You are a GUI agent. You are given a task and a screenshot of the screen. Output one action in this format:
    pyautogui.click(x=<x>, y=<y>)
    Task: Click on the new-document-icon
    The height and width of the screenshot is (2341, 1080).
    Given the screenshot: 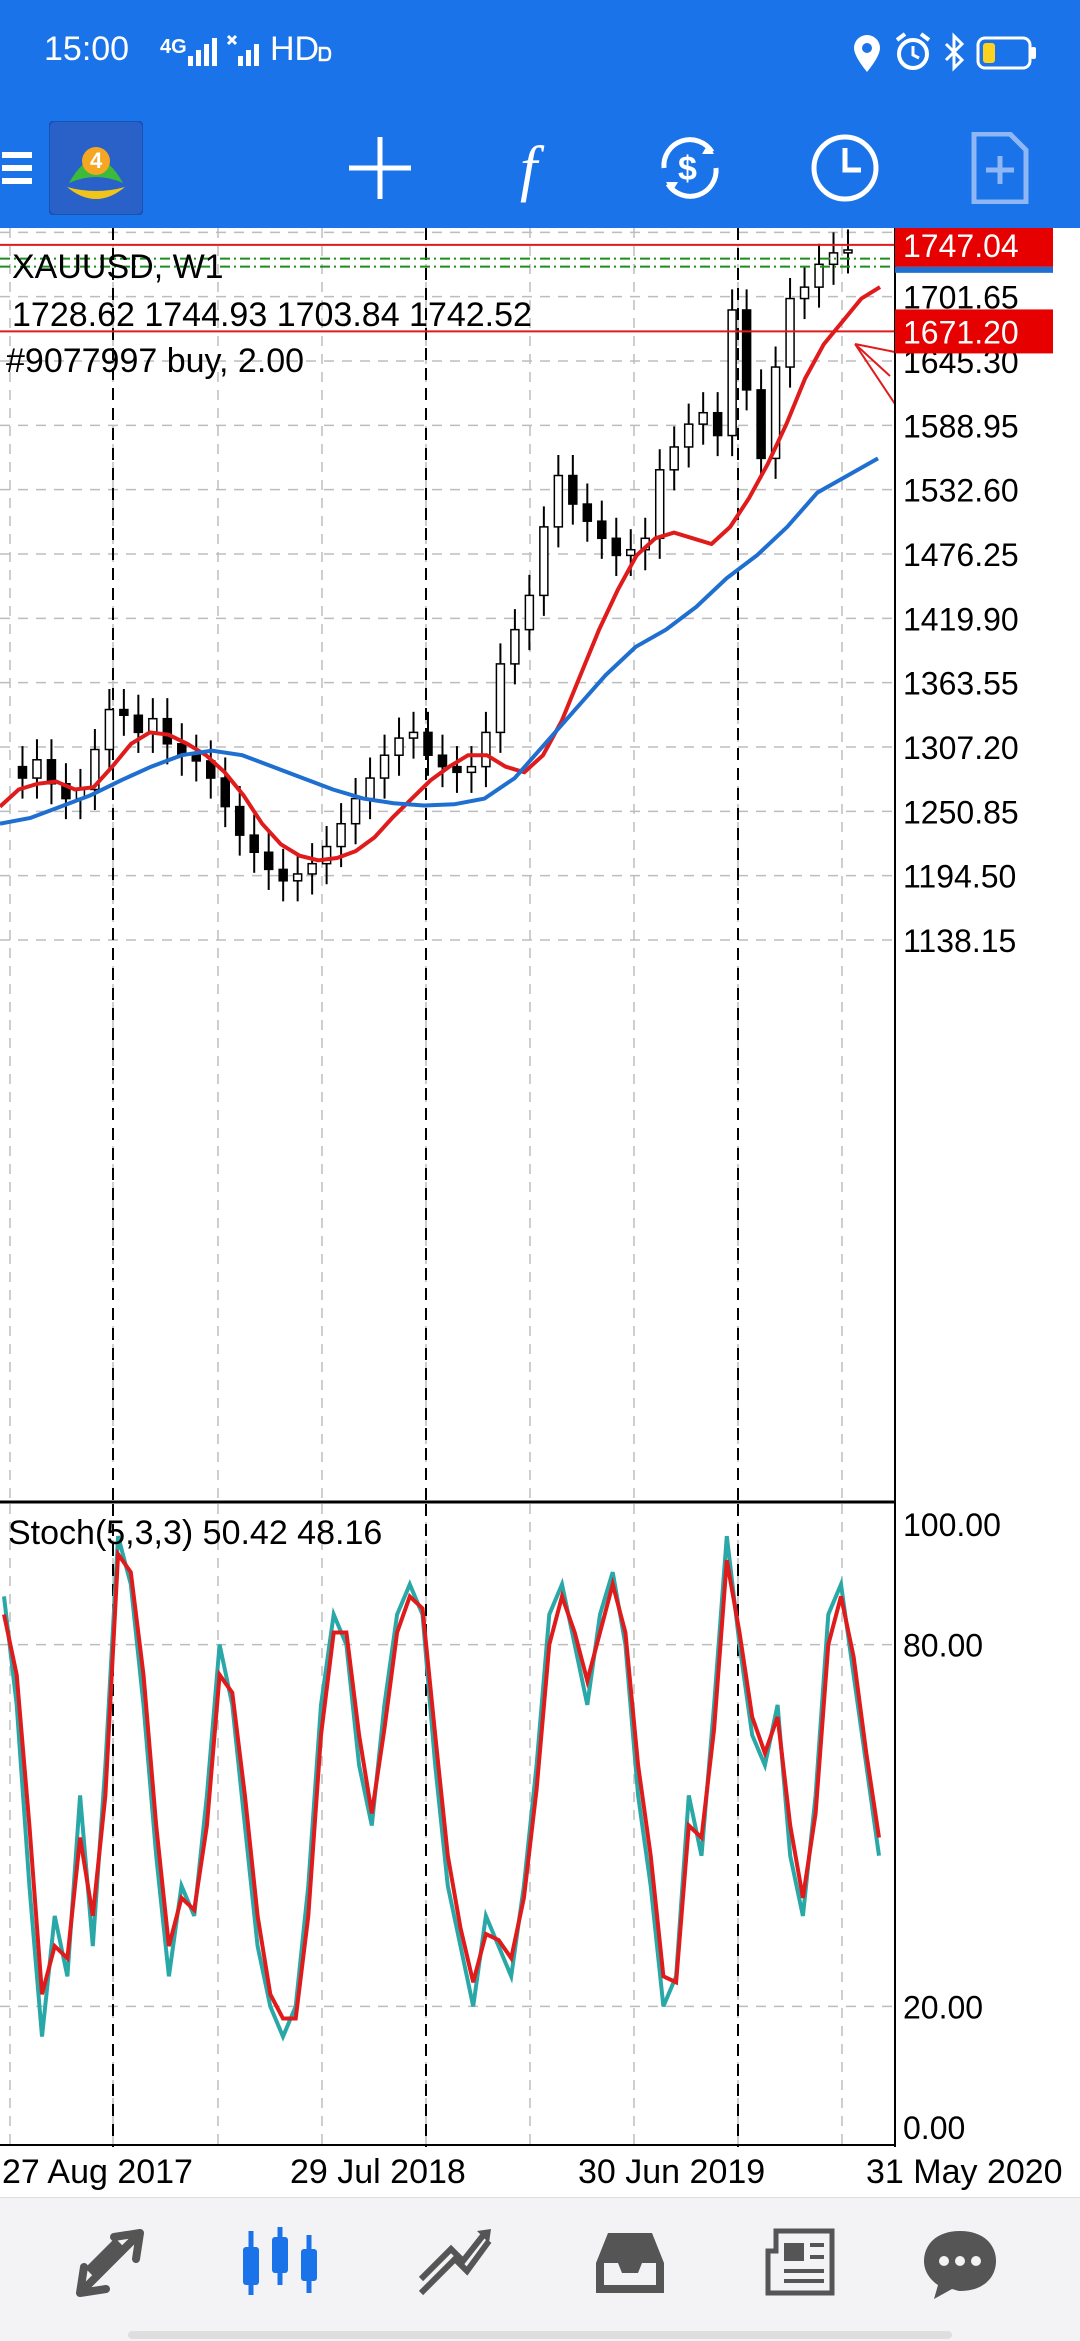 What is the action you would take?
    pyautogui.click(x=1000, y=168)
    